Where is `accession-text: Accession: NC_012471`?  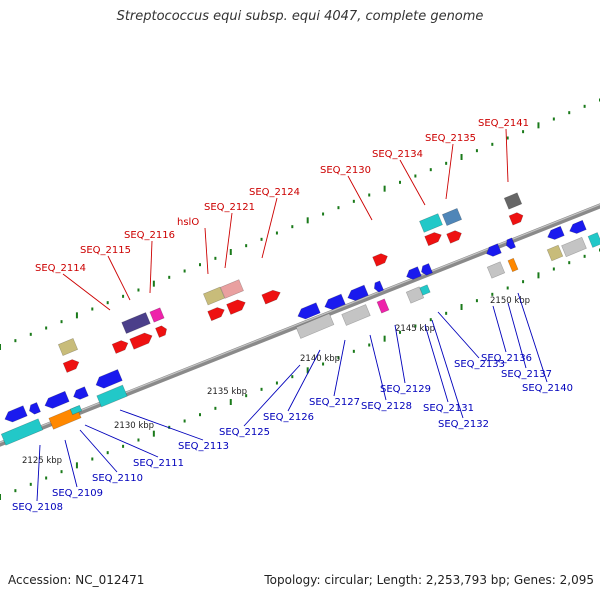
accession-text: Accession: NC_012471 is located at coordinates (76, 580).